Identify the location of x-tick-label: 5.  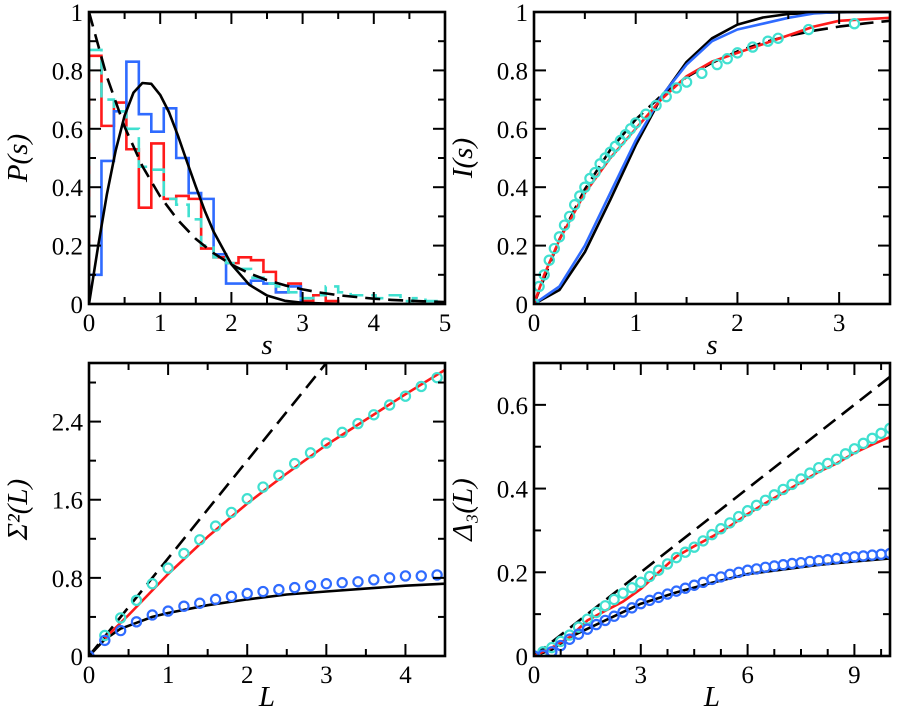
(445, 323).